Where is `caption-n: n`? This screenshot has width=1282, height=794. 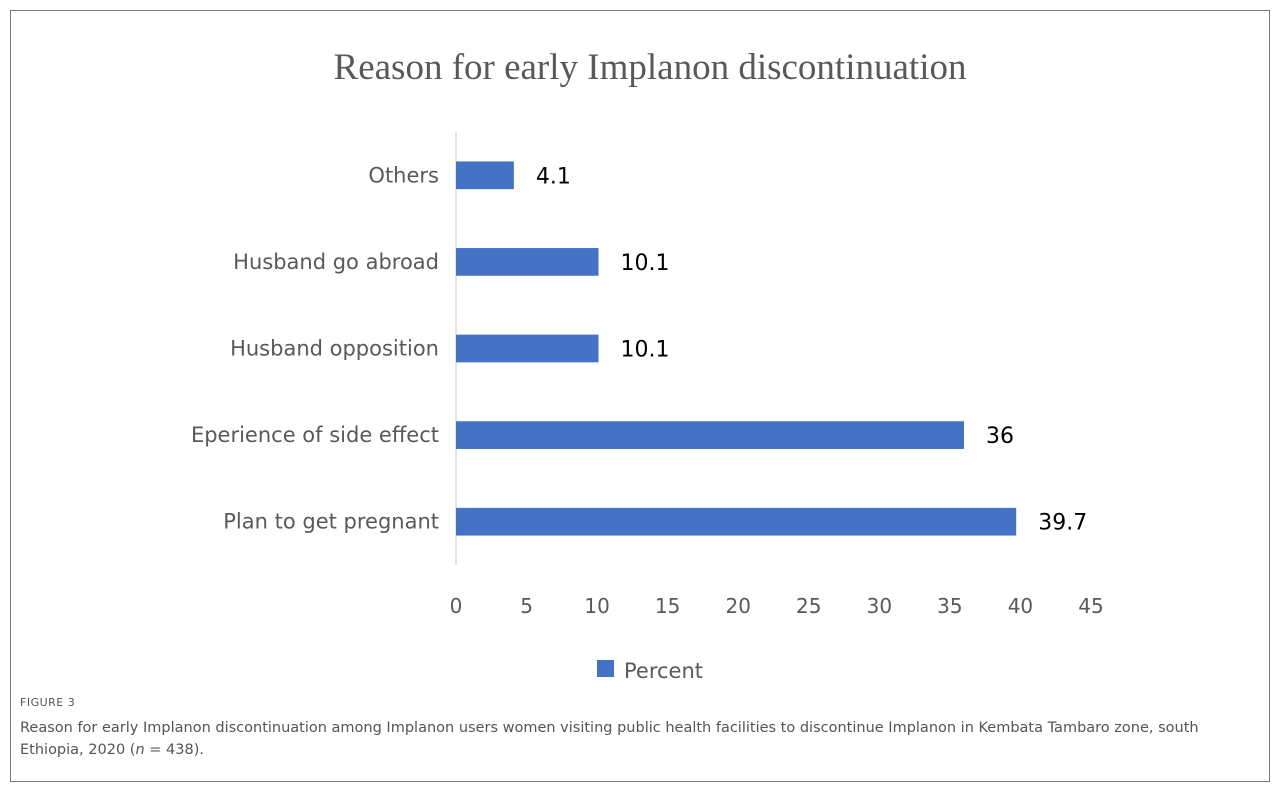 caption-n: n is located at coordinates (140, 750).